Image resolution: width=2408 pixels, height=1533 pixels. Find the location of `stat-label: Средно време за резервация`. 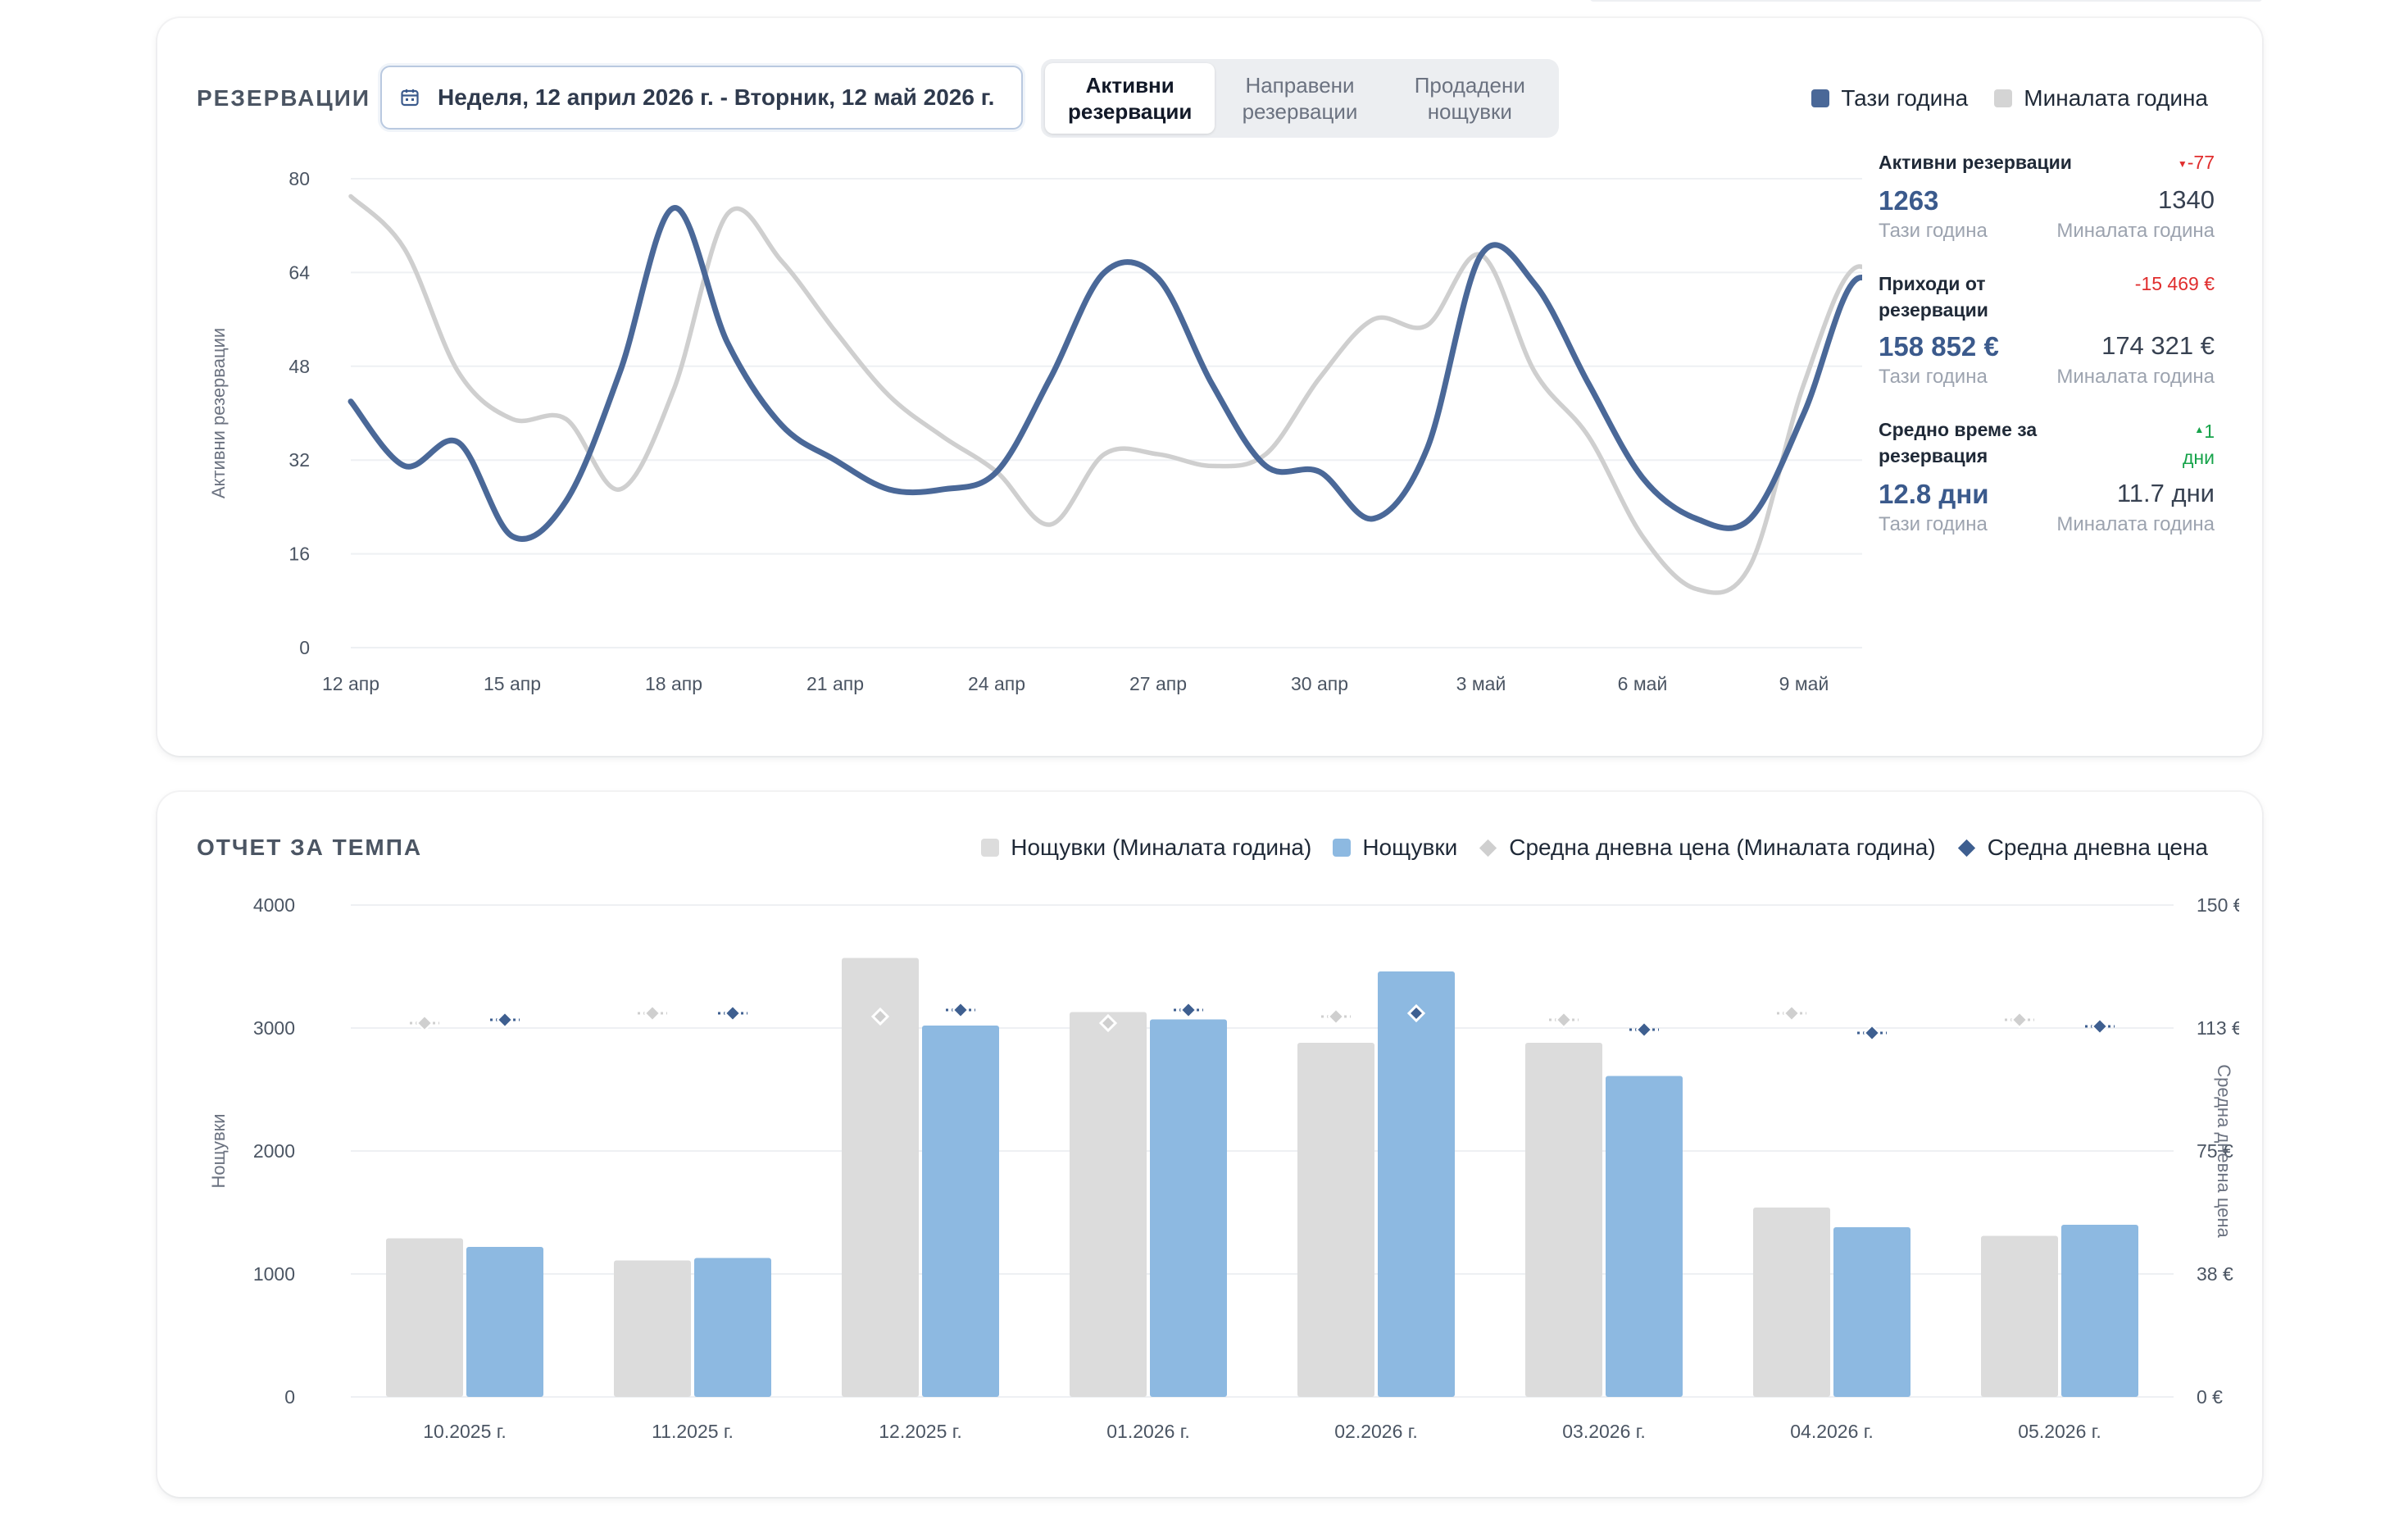

stat-label: Средно време за резервация is located at coordinates (1958, 442).